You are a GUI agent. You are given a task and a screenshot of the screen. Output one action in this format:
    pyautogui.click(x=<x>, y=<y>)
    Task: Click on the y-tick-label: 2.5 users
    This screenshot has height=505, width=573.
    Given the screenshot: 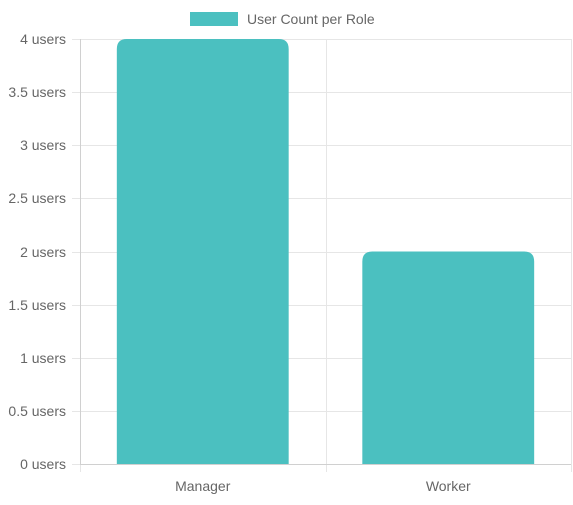 What is the action you would take?
    pyautogui.click(x=37, y=198)
    